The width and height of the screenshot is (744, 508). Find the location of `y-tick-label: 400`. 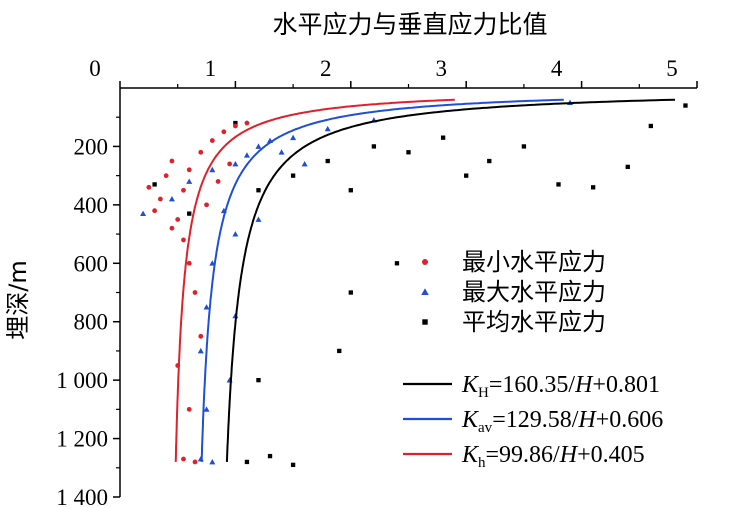

y-tick-label: 400 is located at coordinates (91, 205).